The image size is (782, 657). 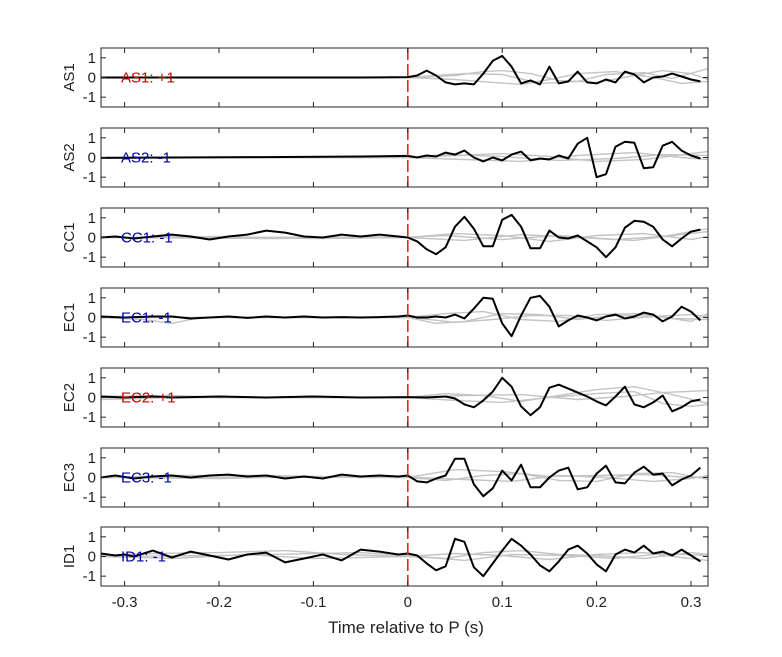 I want to click on y-axis-label: ID1, so click(x=69, y=556).